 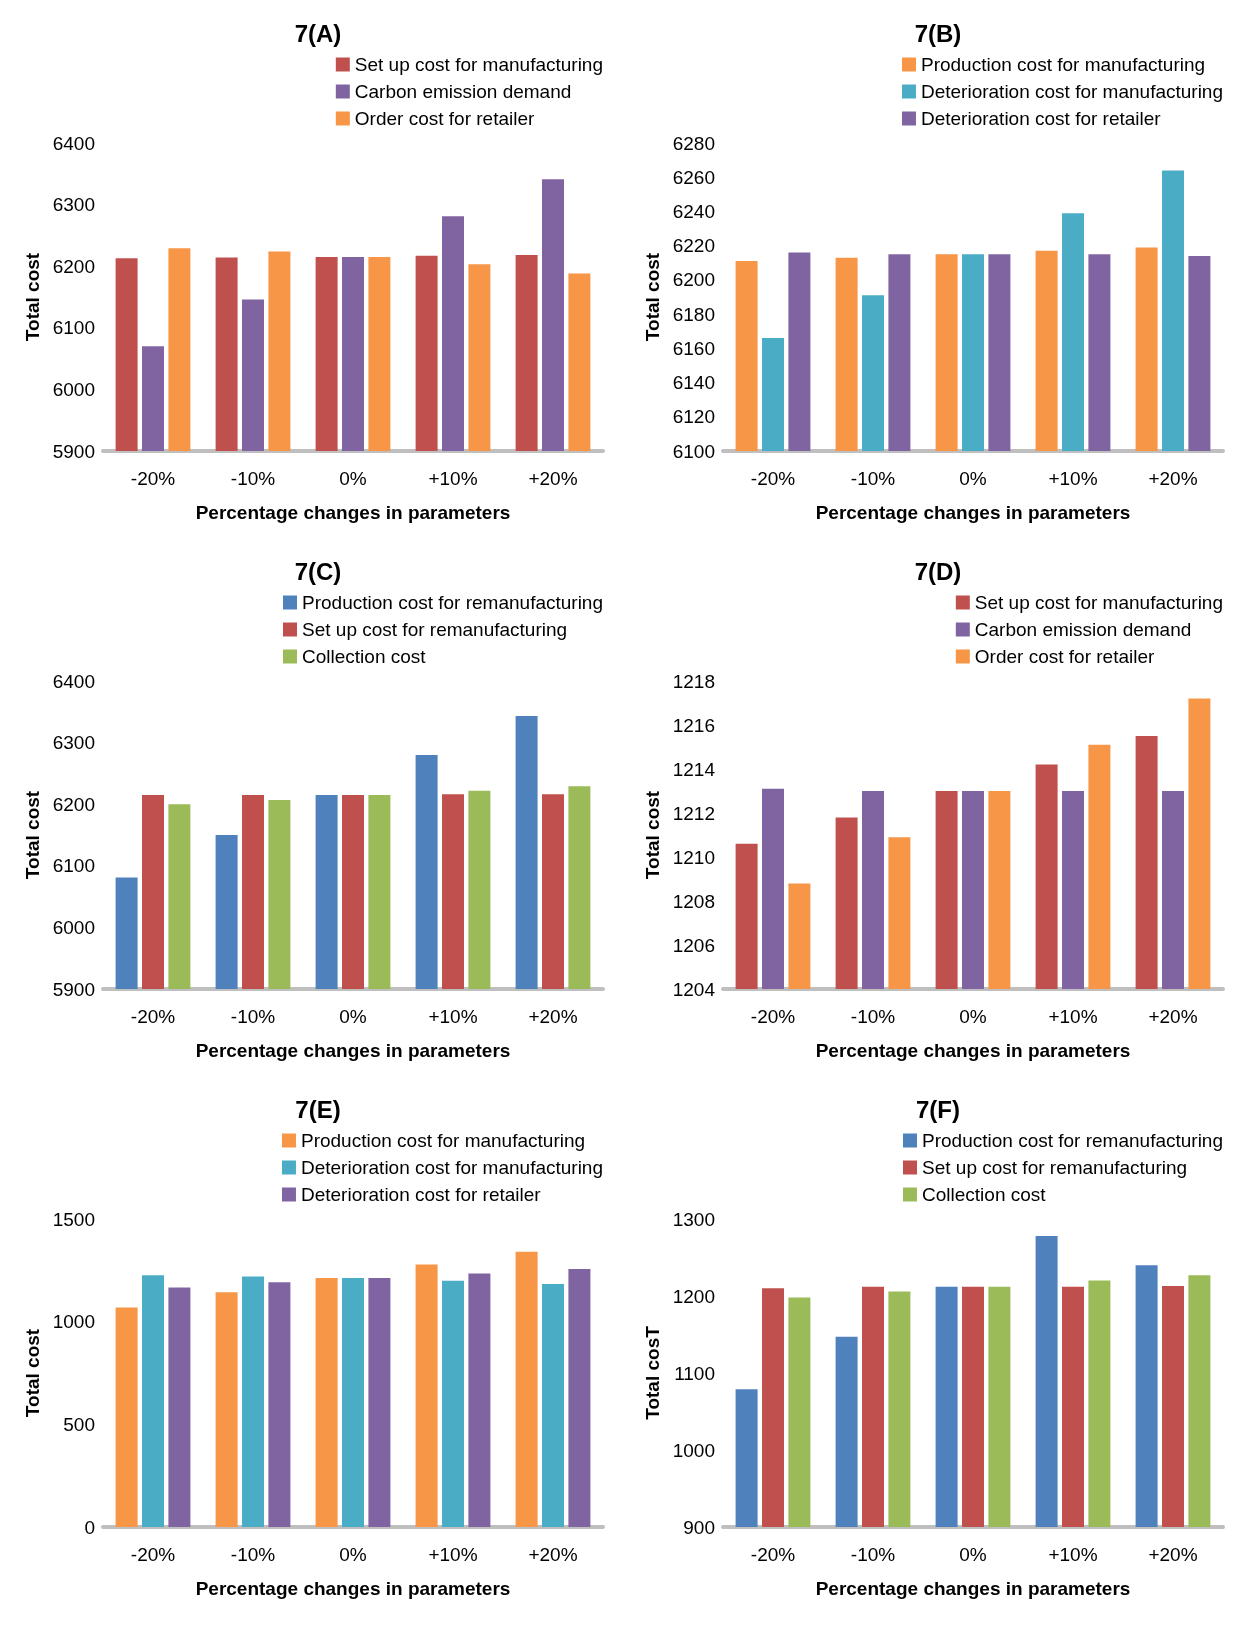 I want to click on chart-title: 7(B), so click(x=938, y=33).